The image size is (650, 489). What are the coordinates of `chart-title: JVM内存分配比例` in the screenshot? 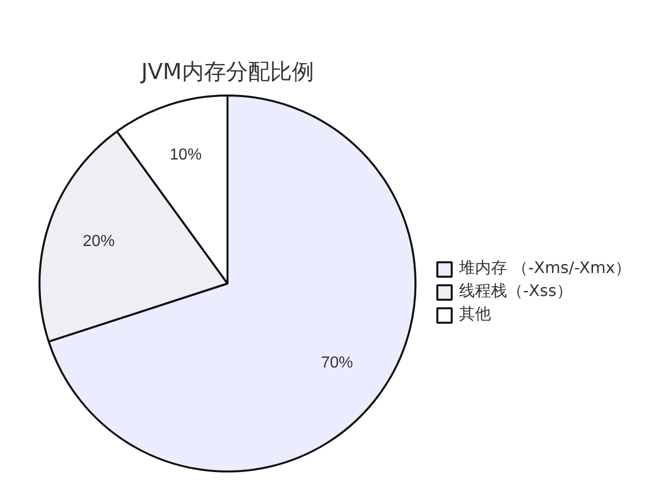 It's located at (226, 72).